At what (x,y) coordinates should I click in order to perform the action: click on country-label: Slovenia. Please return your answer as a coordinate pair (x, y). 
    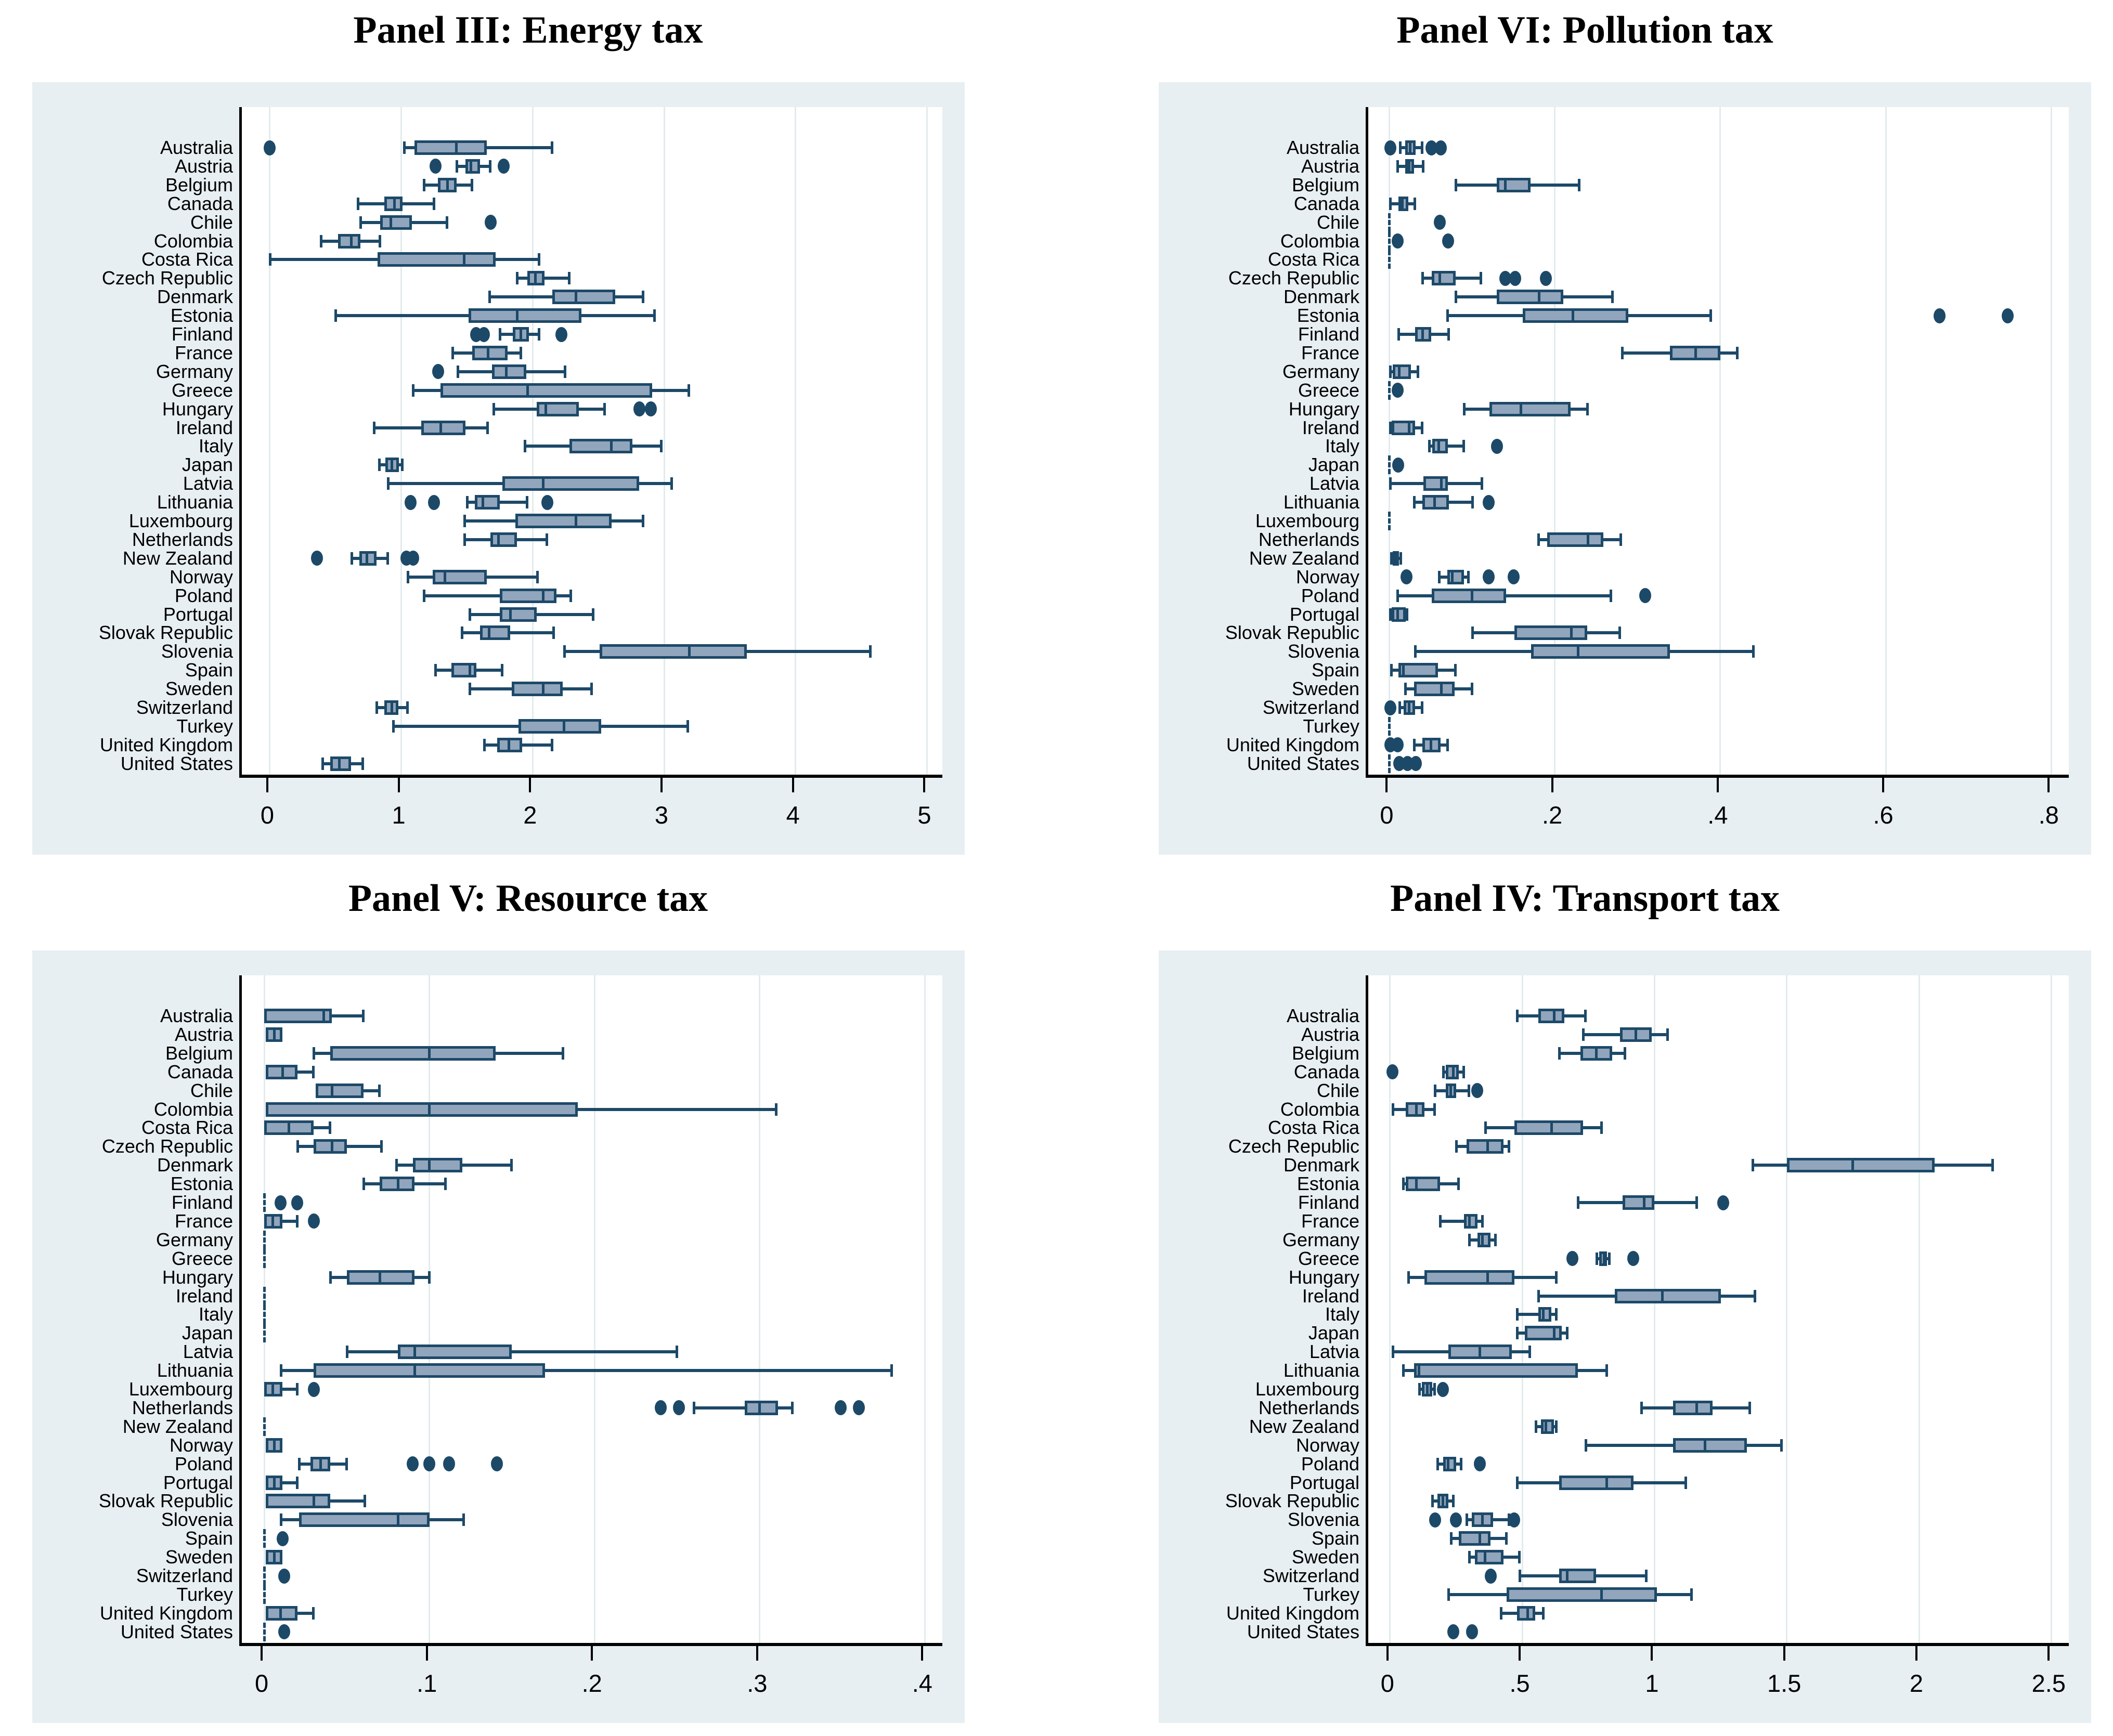
    Looking at the image, I should click on (197, 651).